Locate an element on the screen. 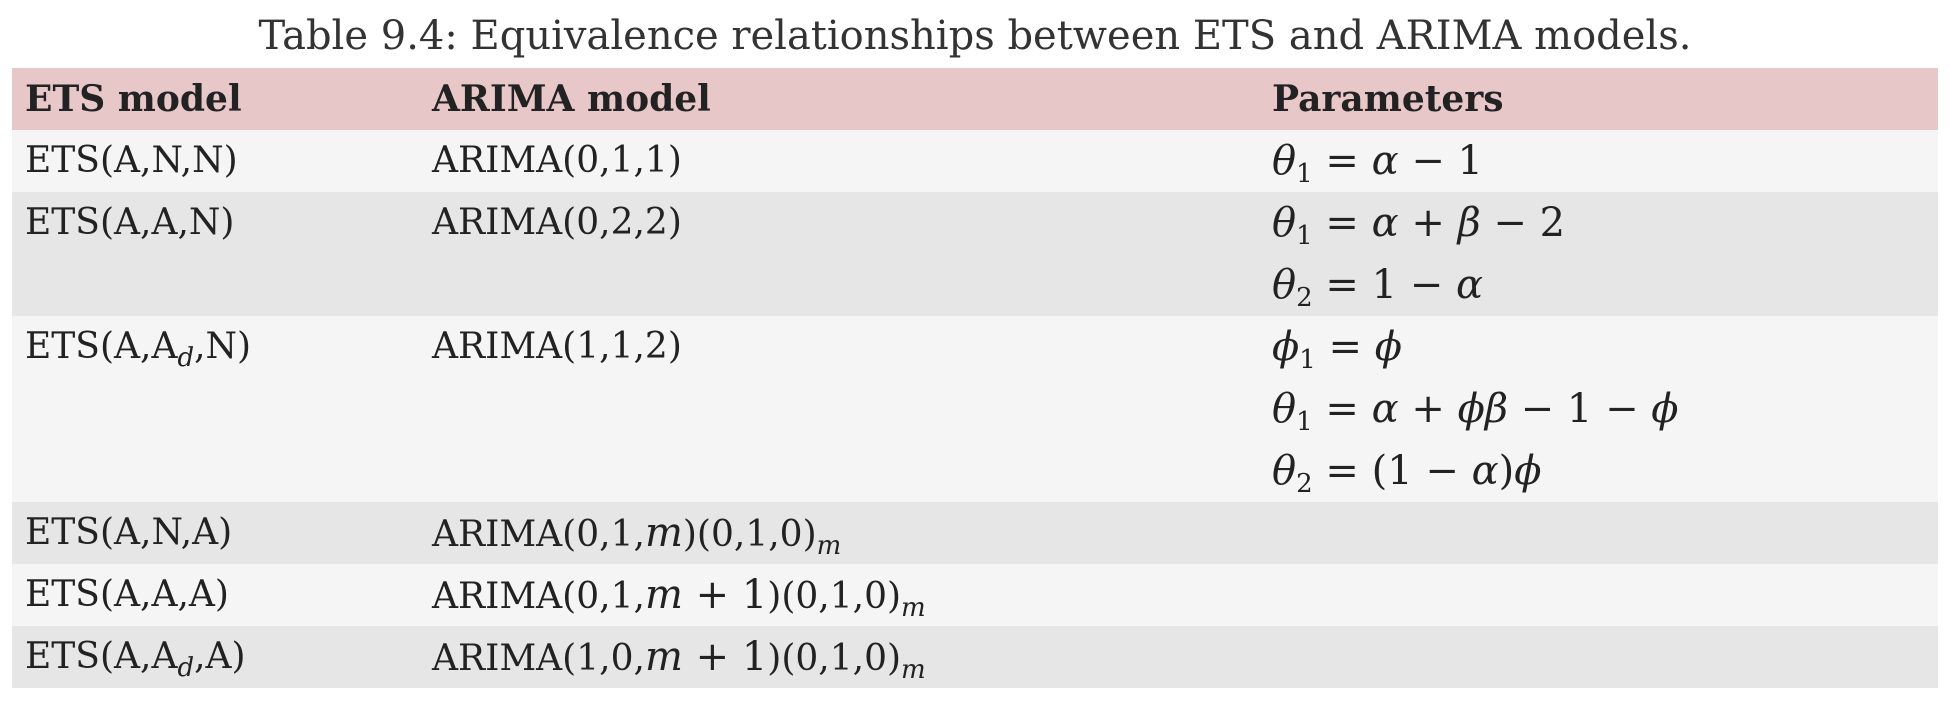 This screenshot has width=1950, height=707. parameters-cell: ϕ1 = ϕ θ1 = α + ϕβ − 1 − ϕ θ2 = (1 − α)ϕ is located at coordinates (1598, 409).